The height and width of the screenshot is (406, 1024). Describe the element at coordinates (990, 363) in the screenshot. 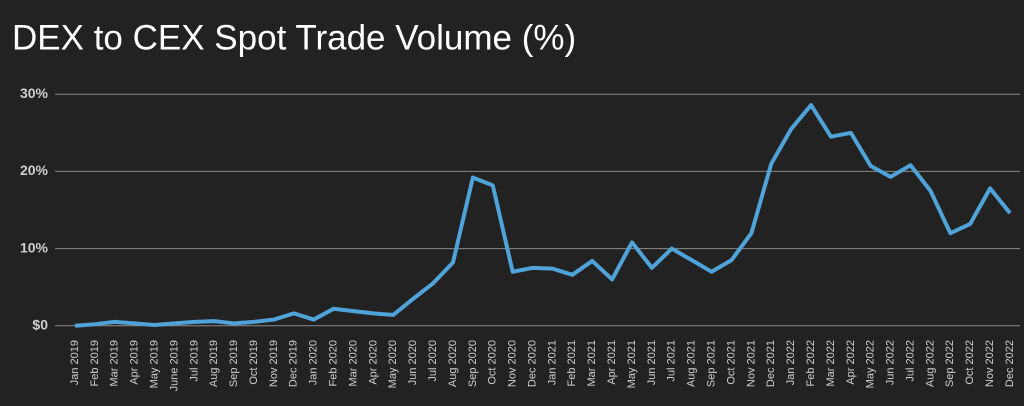

I see `x-tick-label: Nov 2022` at that location.